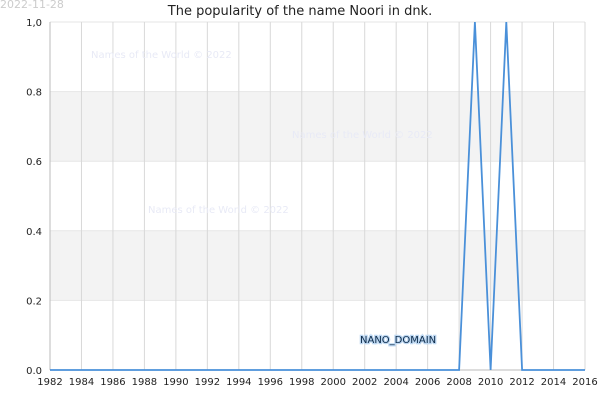 This screenshot has width=600, height=400. Describe the element at coordinates (521, 382) in the screenshot. I see `x-tick-label: 2012` at that location.